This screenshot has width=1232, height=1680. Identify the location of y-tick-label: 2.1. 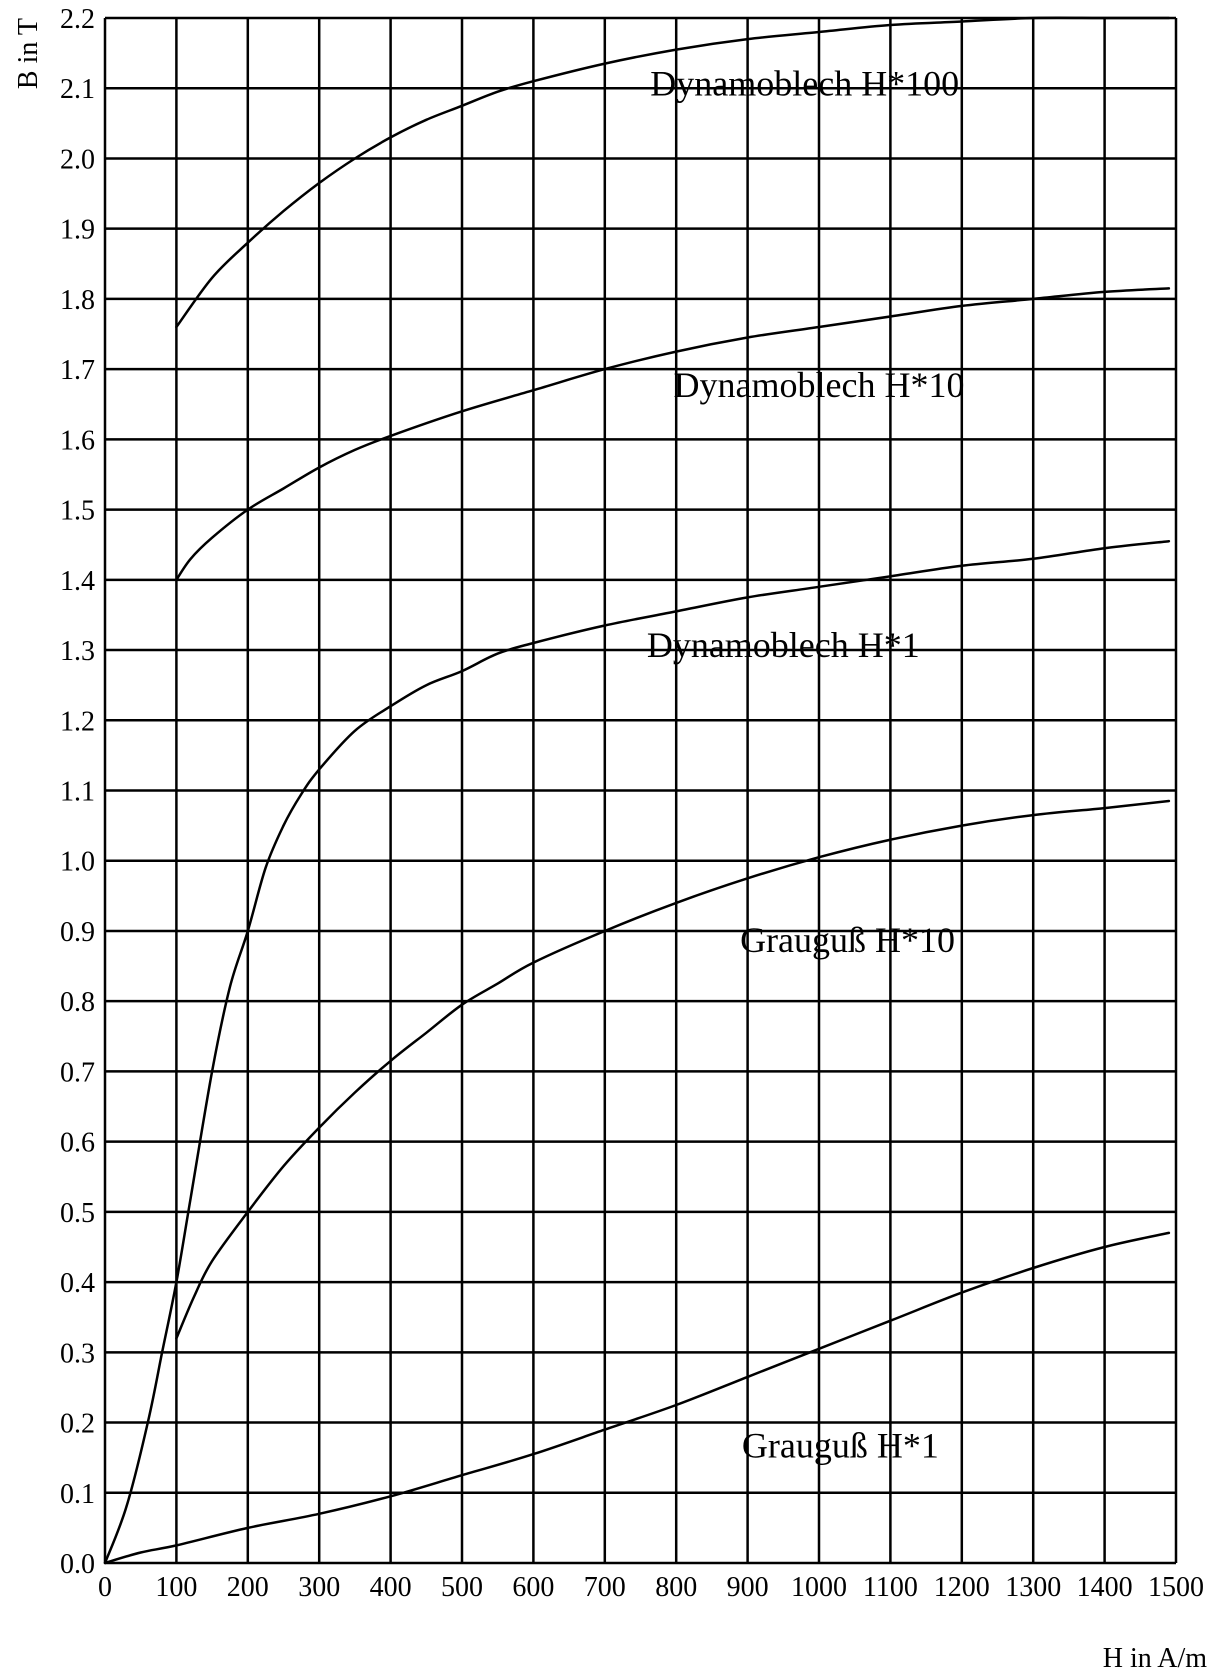
(77, 89).